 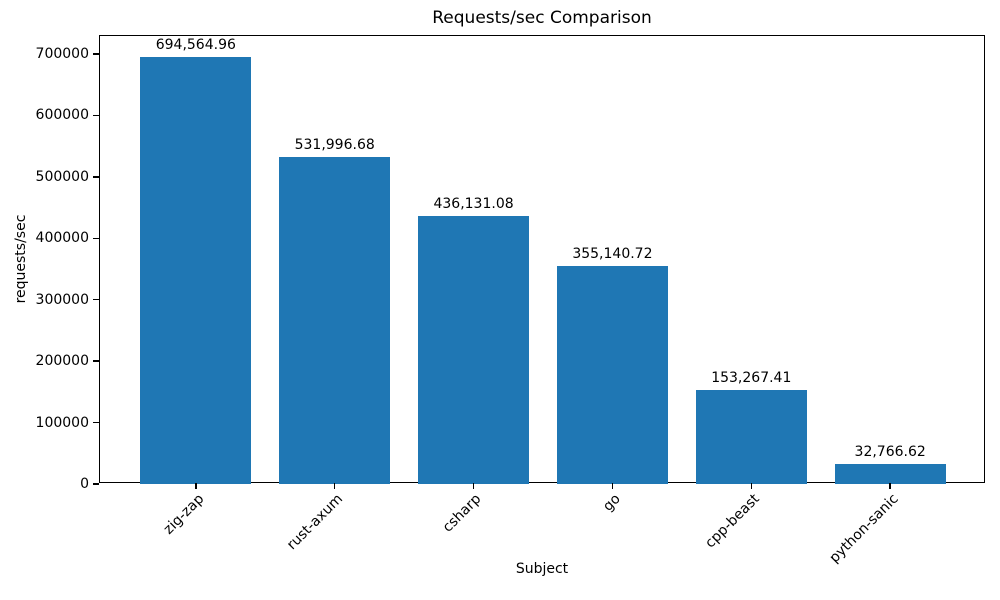 I want to click on bar-value-label: 531,996.68, so click(x=334, y=145).